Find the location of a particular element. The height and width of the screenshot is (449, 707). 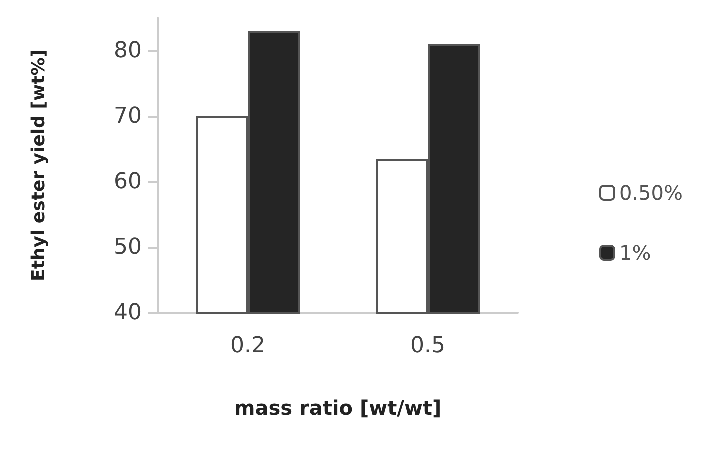

y-tick-label: 70 is located at coordinates (128, 116).